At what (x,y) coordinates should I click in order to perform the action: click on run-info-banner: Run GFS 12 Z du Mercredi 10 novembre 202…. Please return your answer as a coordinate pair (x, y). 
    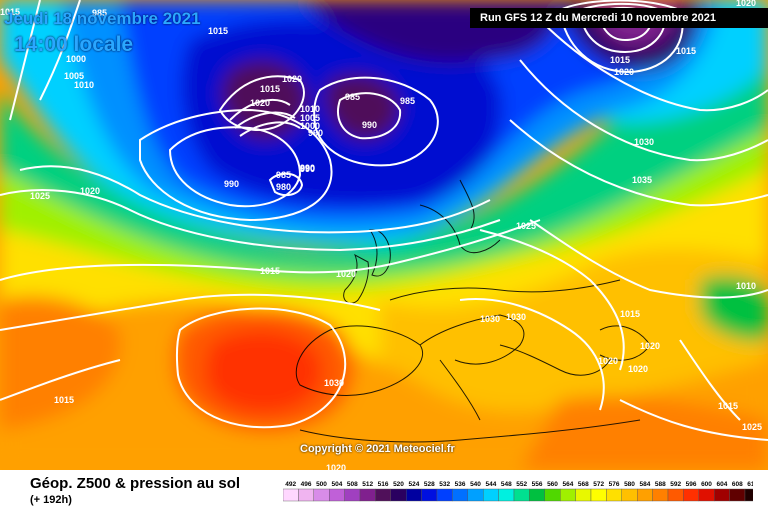
    Looking at the image, I should click on (619, 18).